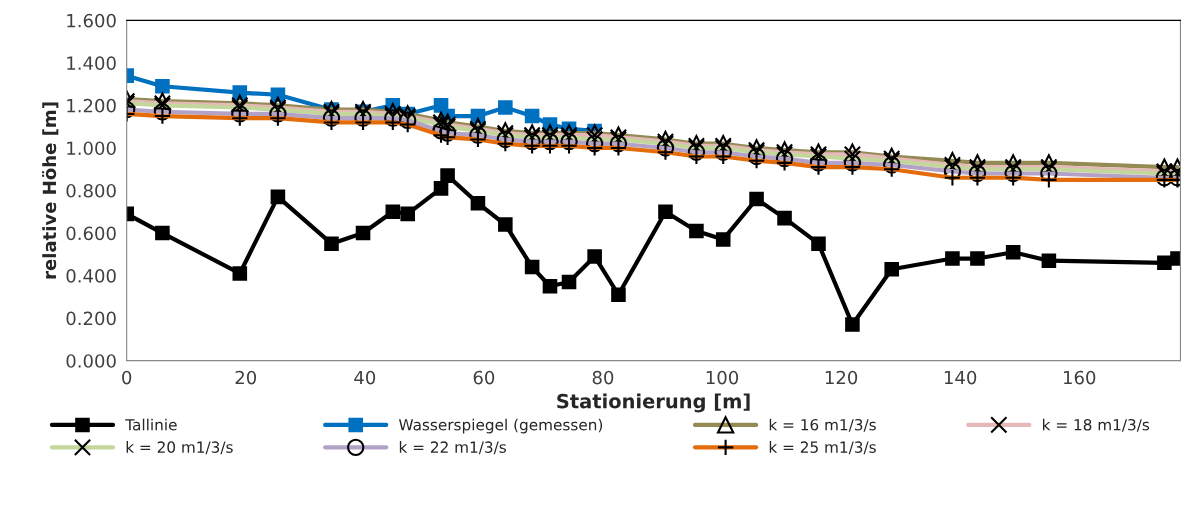 The image size is (1184, 508). Describe the element at coordinates (91, 233) in the screenshot. I see `y-tick-label: 0.600` at that location.